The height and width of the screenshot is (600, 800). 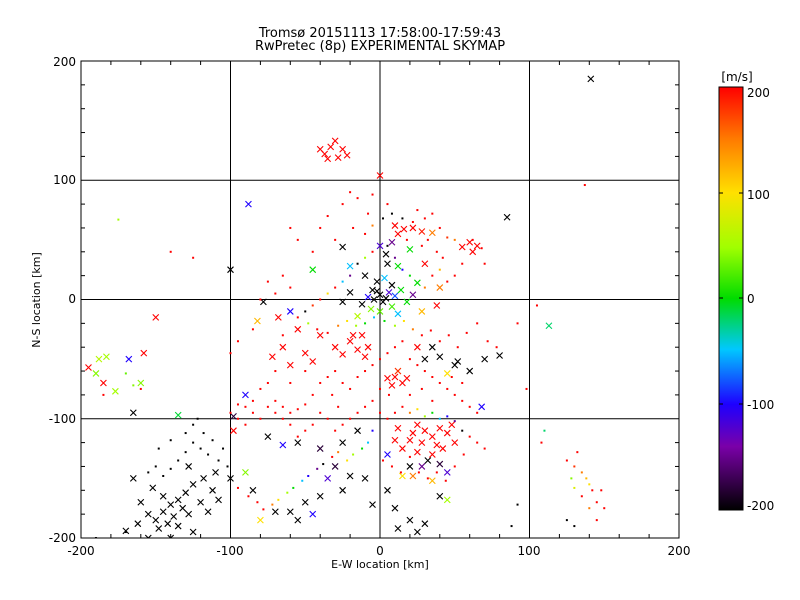 What do you see at coordinates (758, 195) in the screenshot?
I see `colorbar-tick-label: 100` at bounding box center [758, 195].